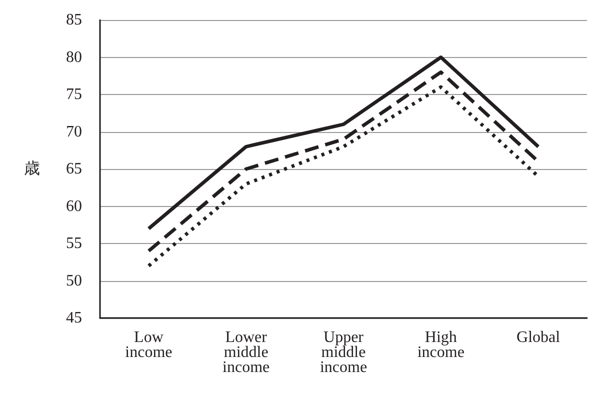  Describe the element at coordinates (74, 20) in the screenshot. I see `y-tick-label: 85` at that location.